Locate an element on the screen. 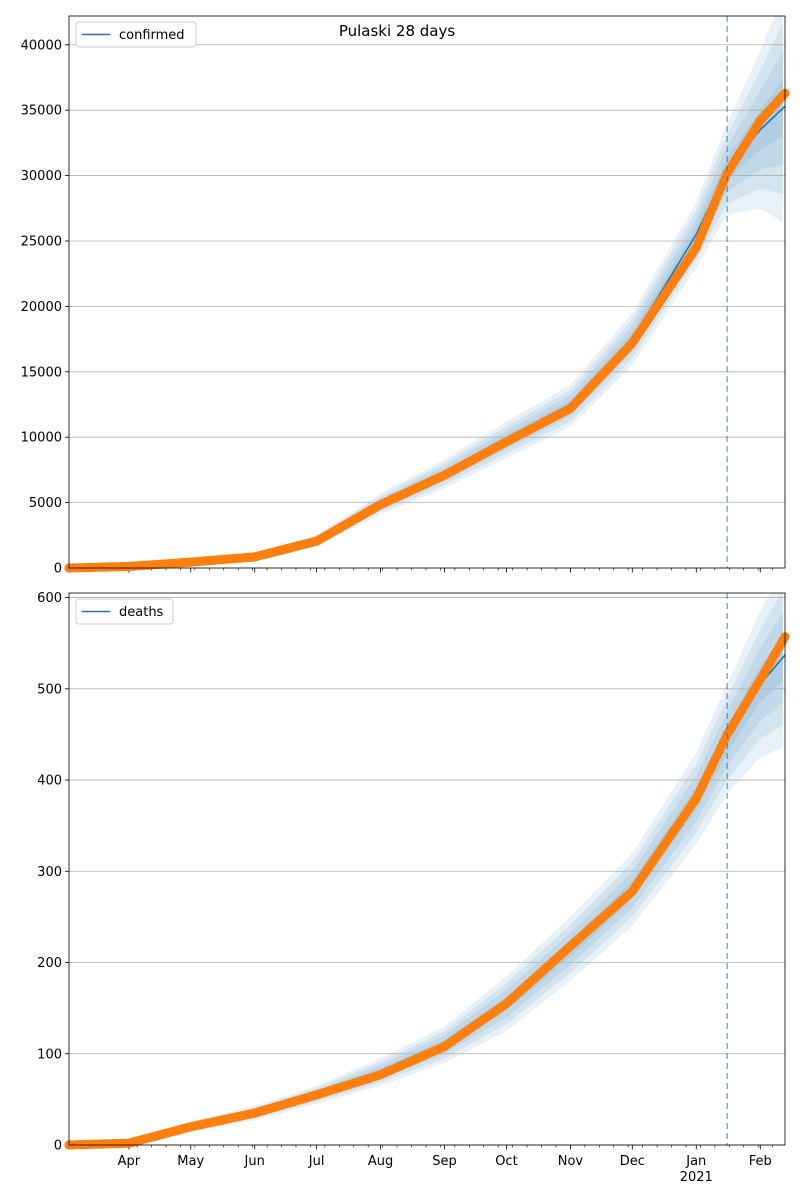  x-tick-label: Apr is located at coordinates (129, 1161).